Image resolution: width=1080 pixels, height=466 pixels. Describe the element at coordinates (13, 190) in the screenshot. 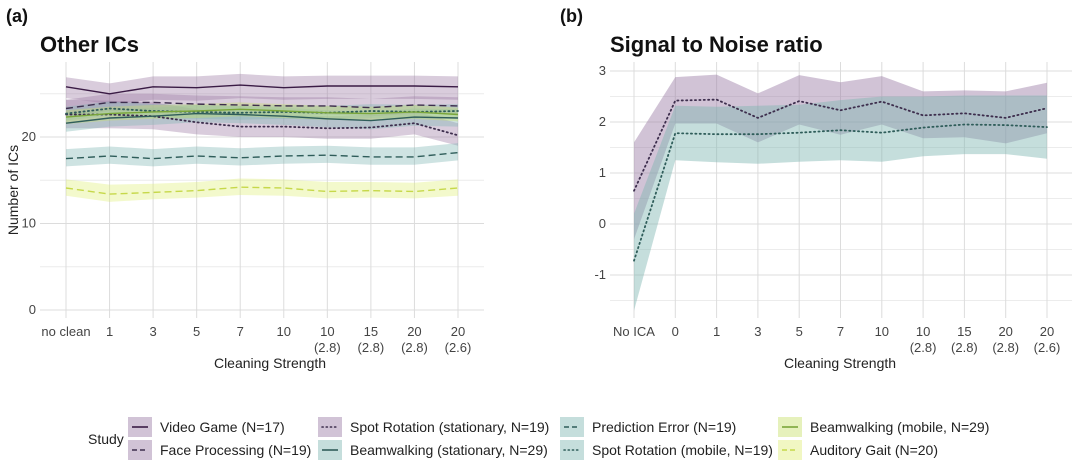

I see `panel-a-y-axis-label: Number of ICs` at that location.